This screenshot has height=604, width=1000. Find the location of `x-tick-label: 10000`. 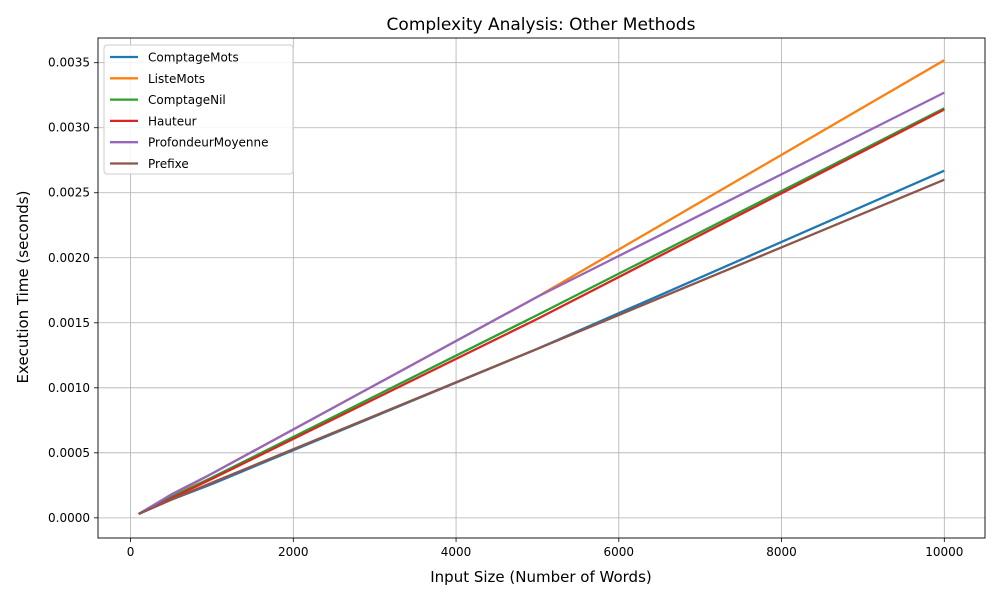

x-tick-label: 10000 is located at coordinates (944, 552).